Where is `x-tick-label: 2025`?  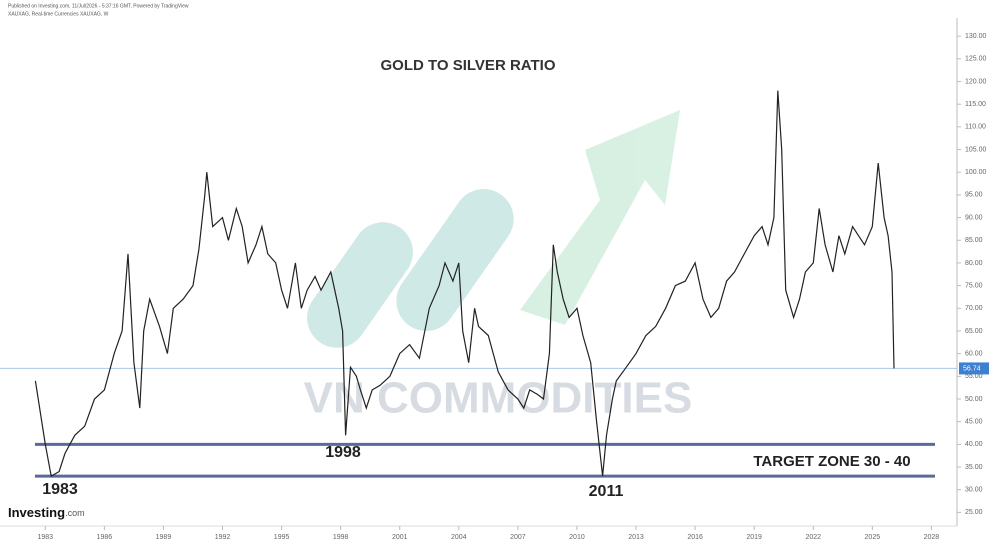
x-tick-label: 2025 is located at coordinates (873, 537).